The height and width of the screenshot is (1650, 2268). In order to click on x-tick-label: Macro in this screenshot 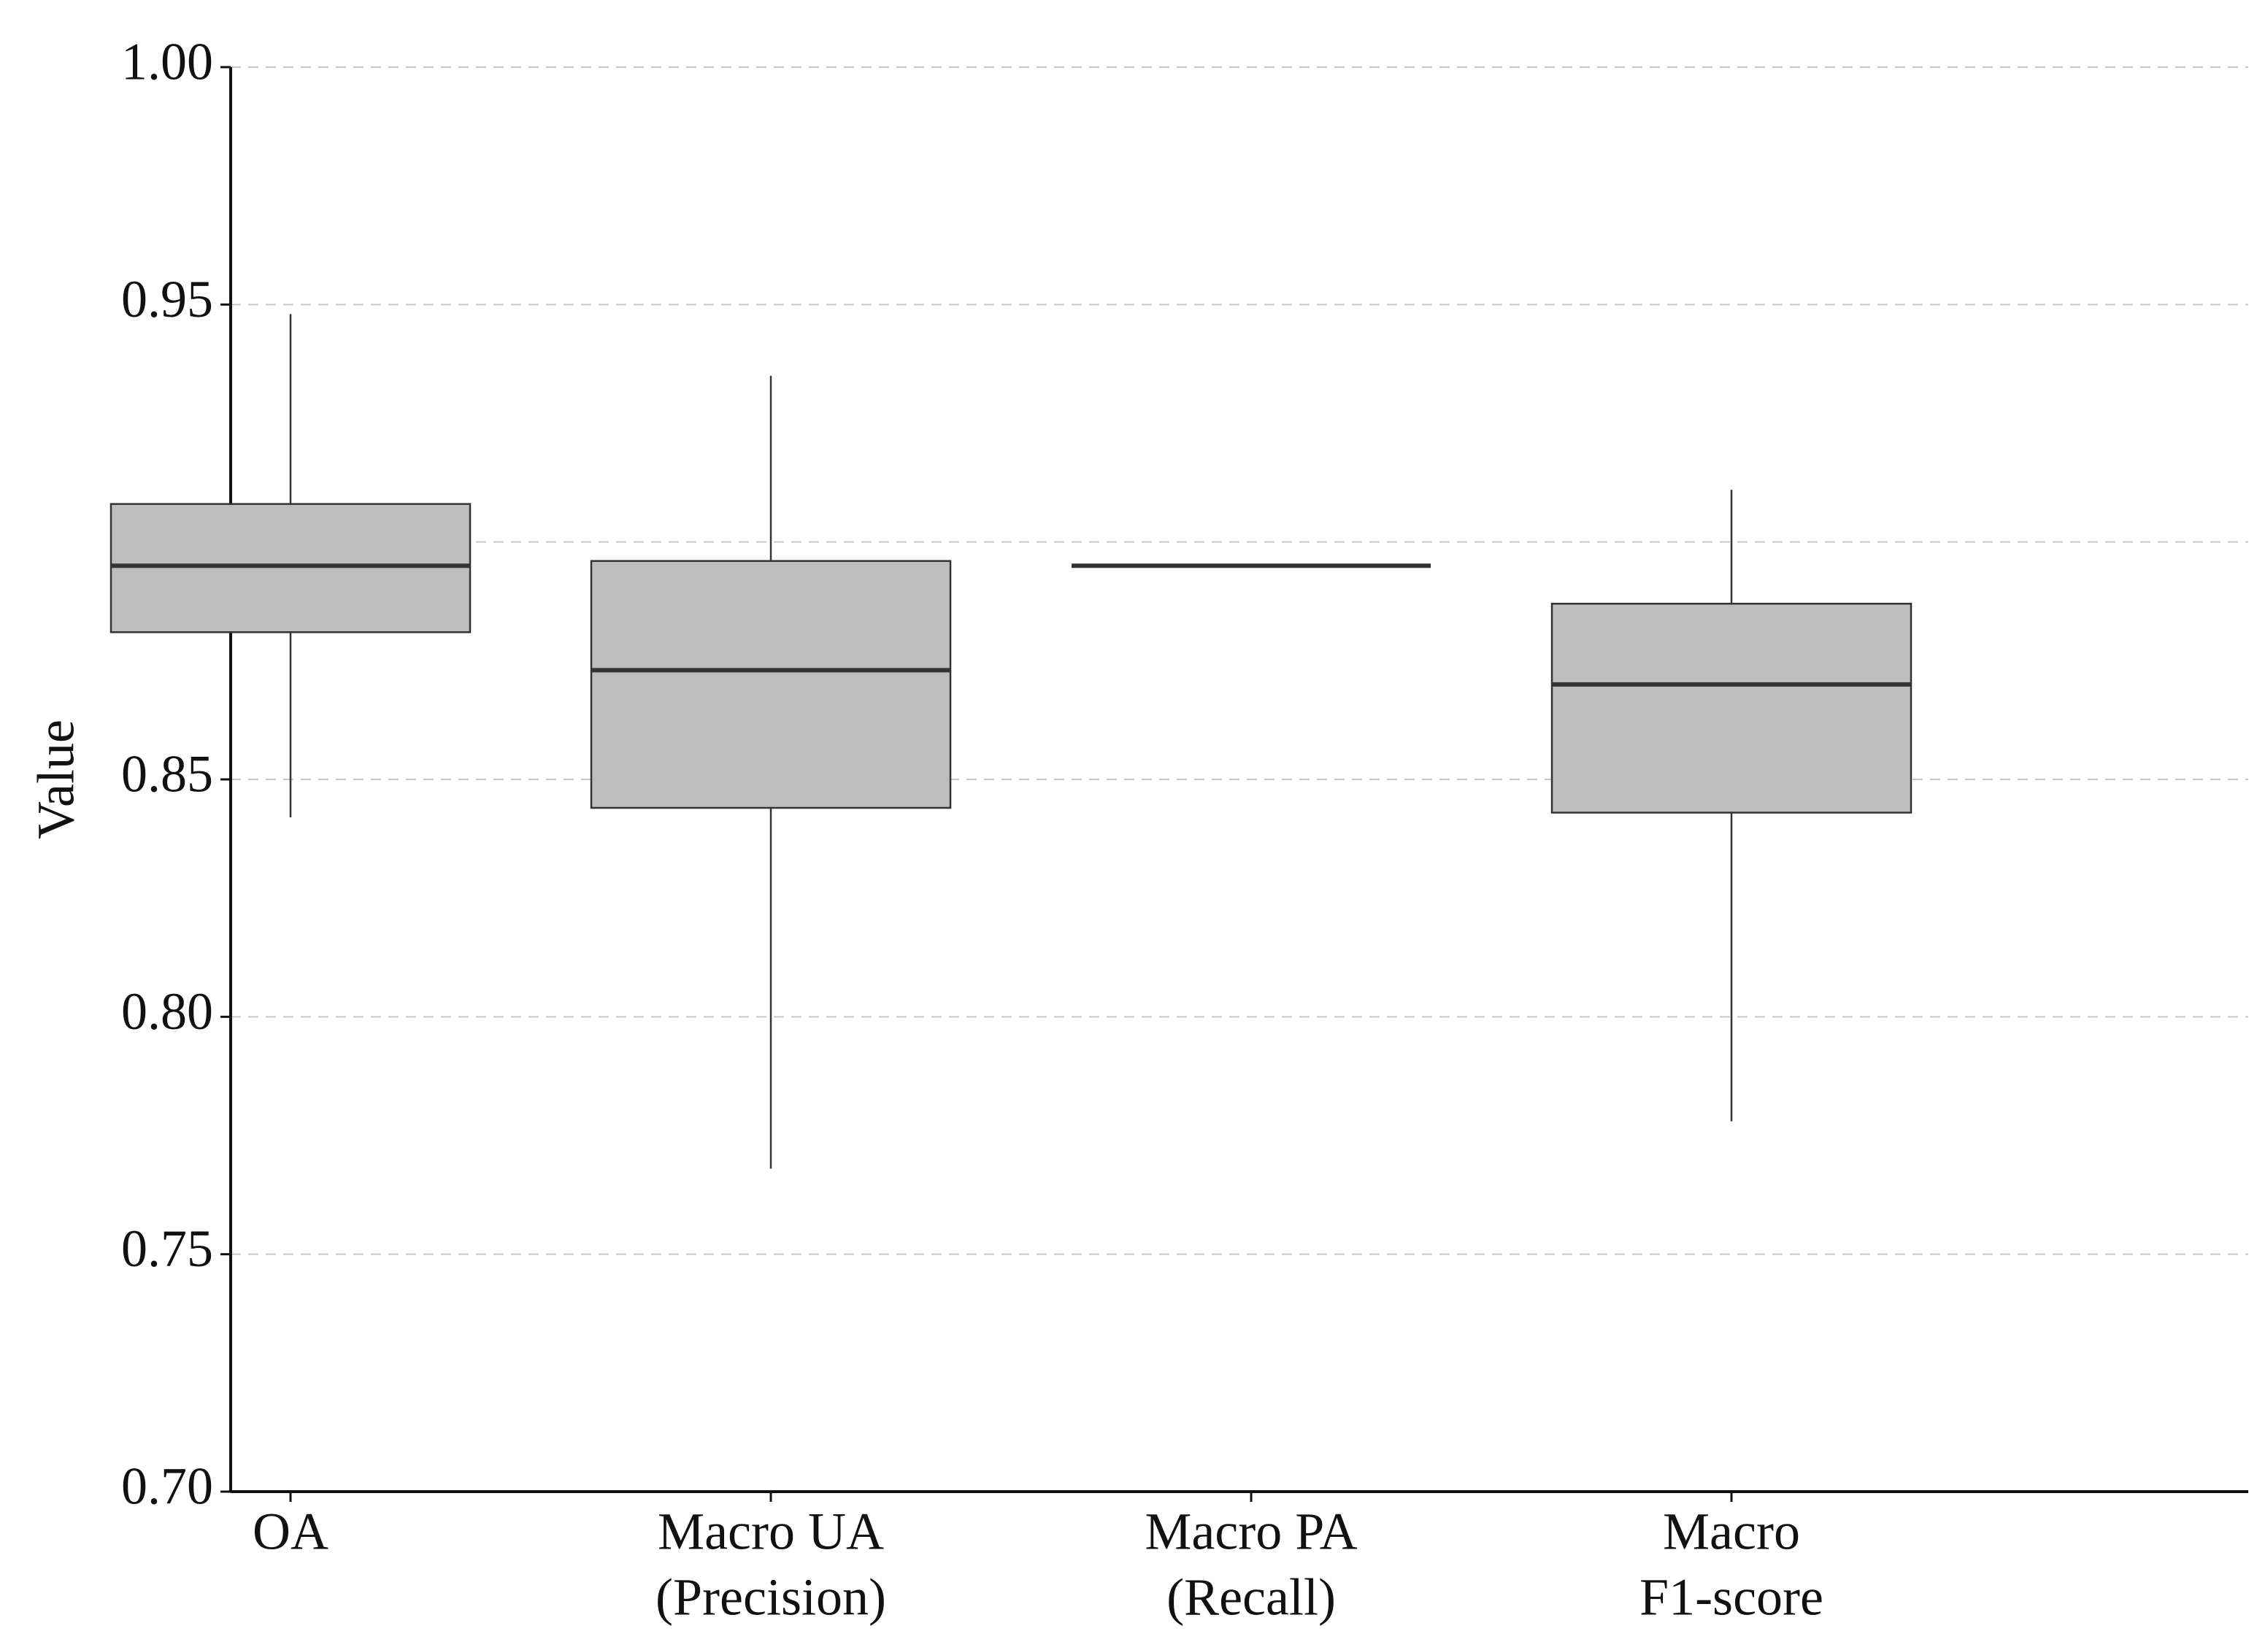, I will do `click(1731, 1532)`.